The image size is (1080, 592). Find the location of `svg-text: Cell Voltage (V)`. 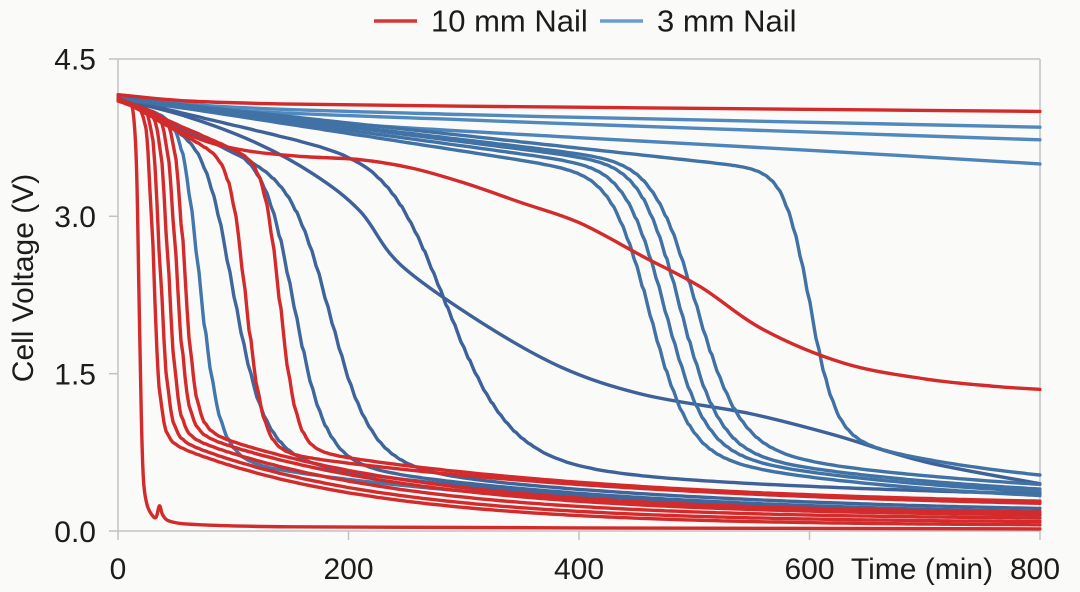

svg-text: Cell Voltage (V) is located at coordinates (23, 278).